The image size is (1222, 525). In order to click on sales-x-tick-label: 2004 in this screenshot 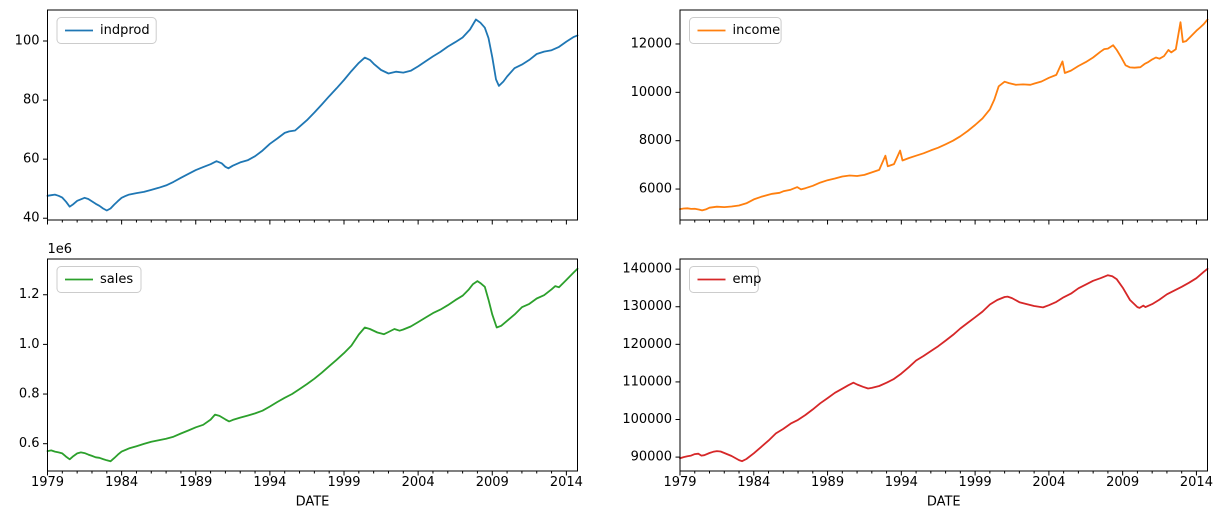, I will do `click(418, 482)`.